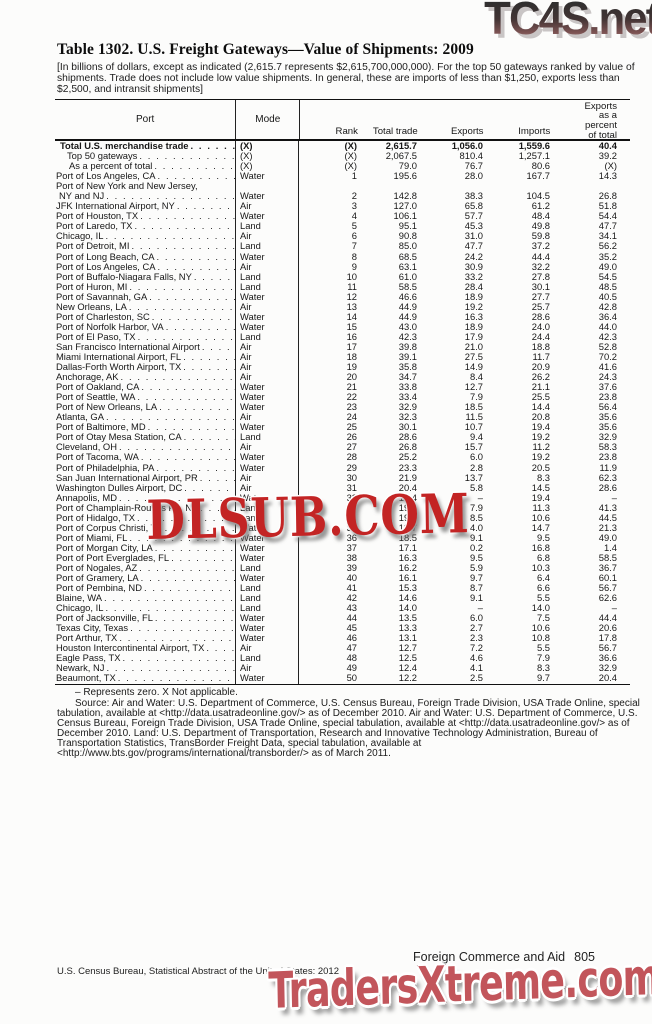 The width and height of the screenshot is (652, 1024). Describe the element at coordinates (92, 286) in the screenshot. I see `port-name: Port of Huron, MI` at that location.